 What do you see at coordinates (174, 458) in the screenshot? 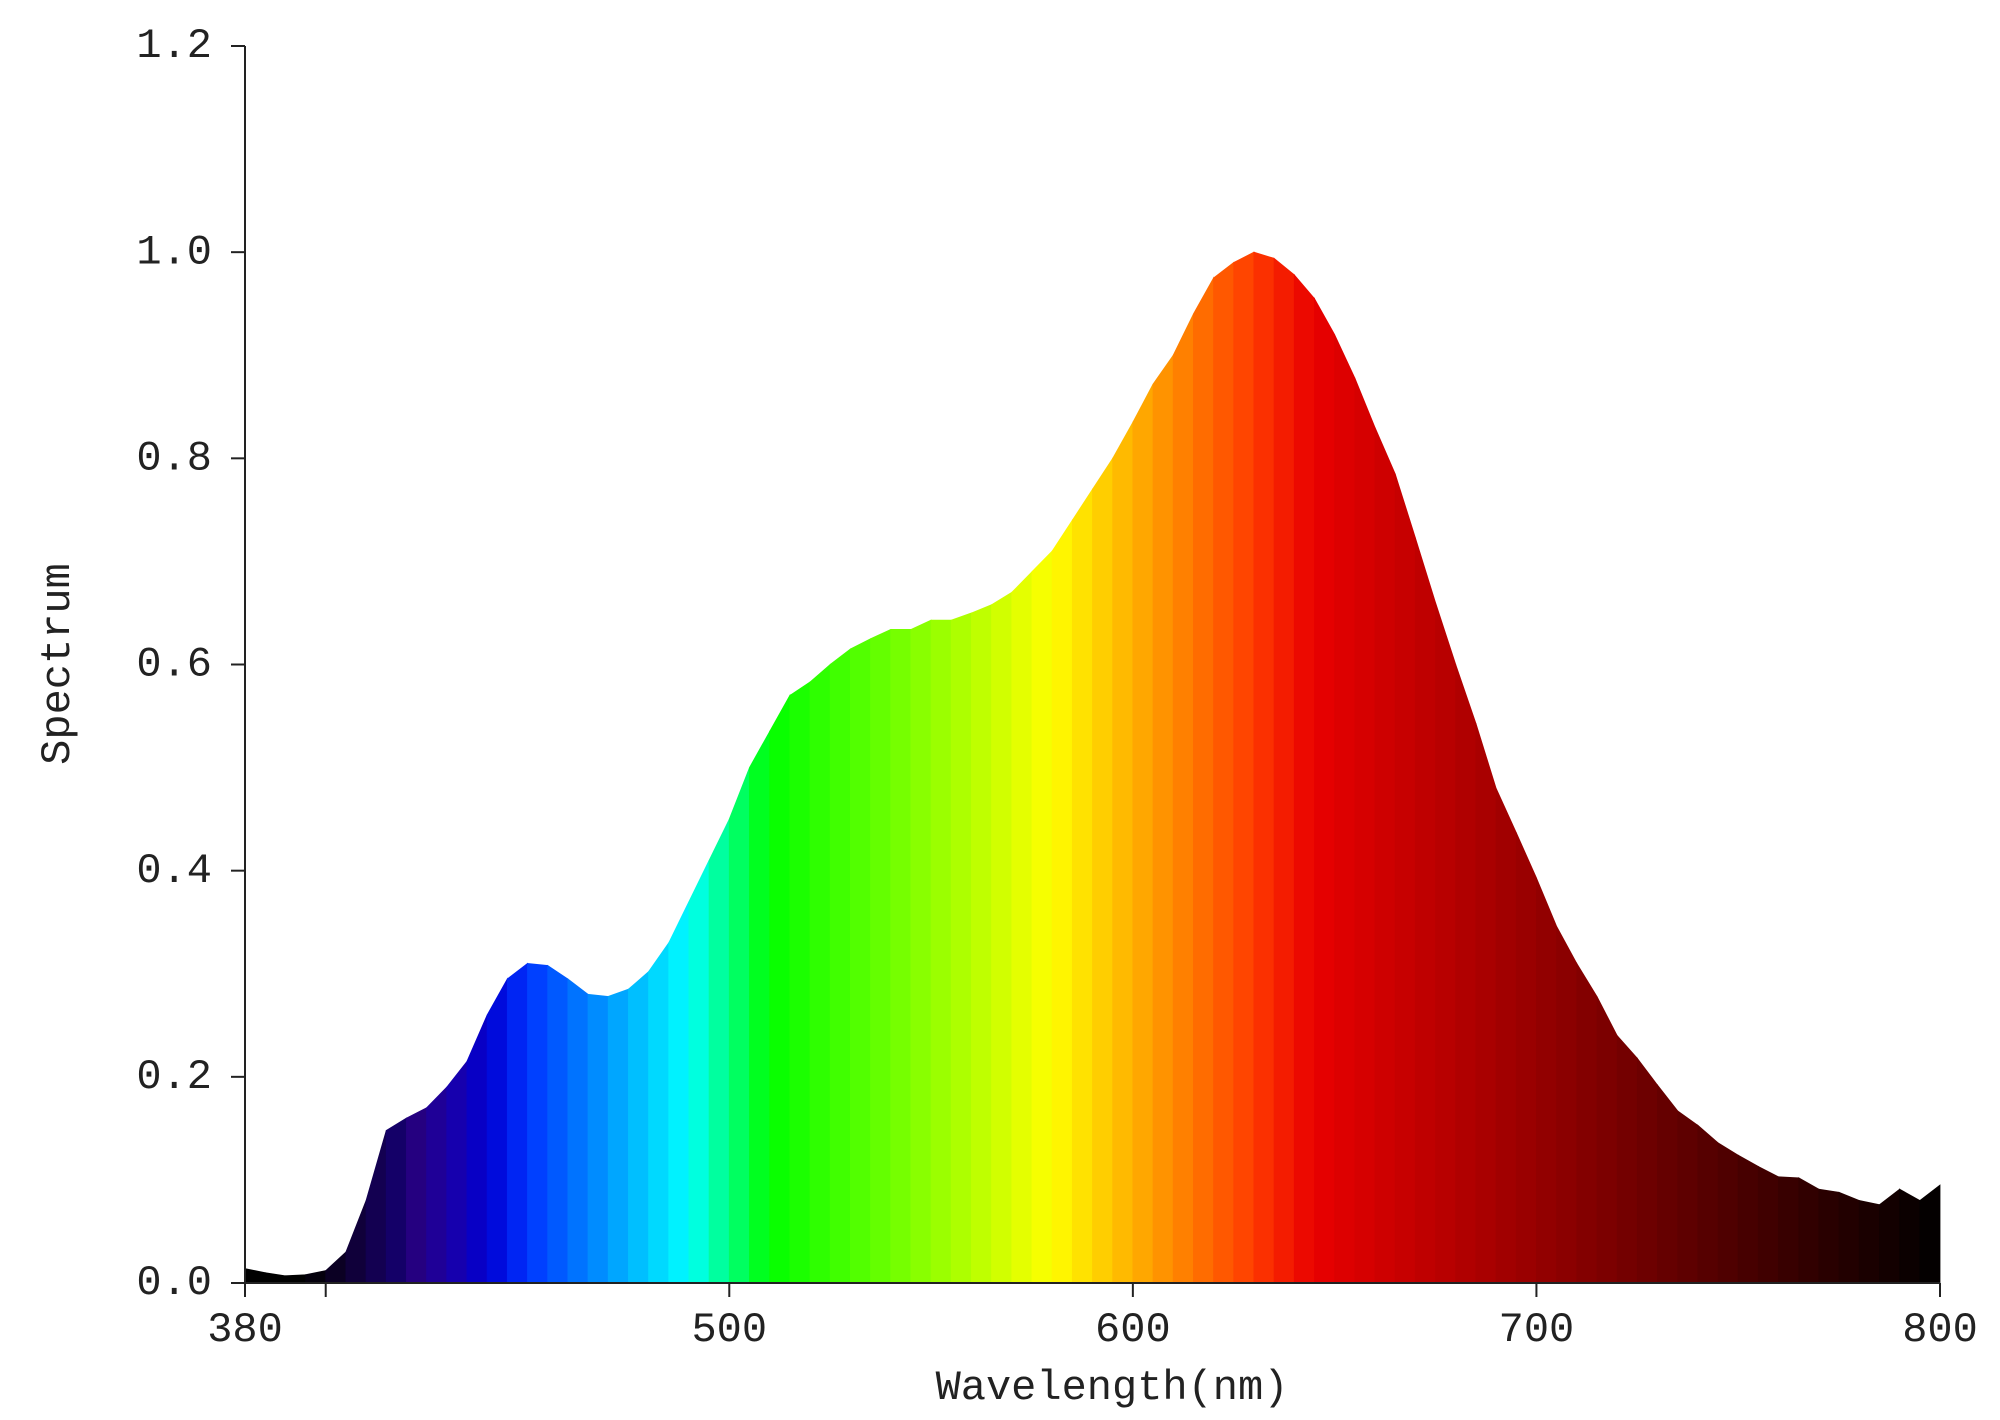
I see `y-tick-label: 0.8` at bounding box center [174, 458].